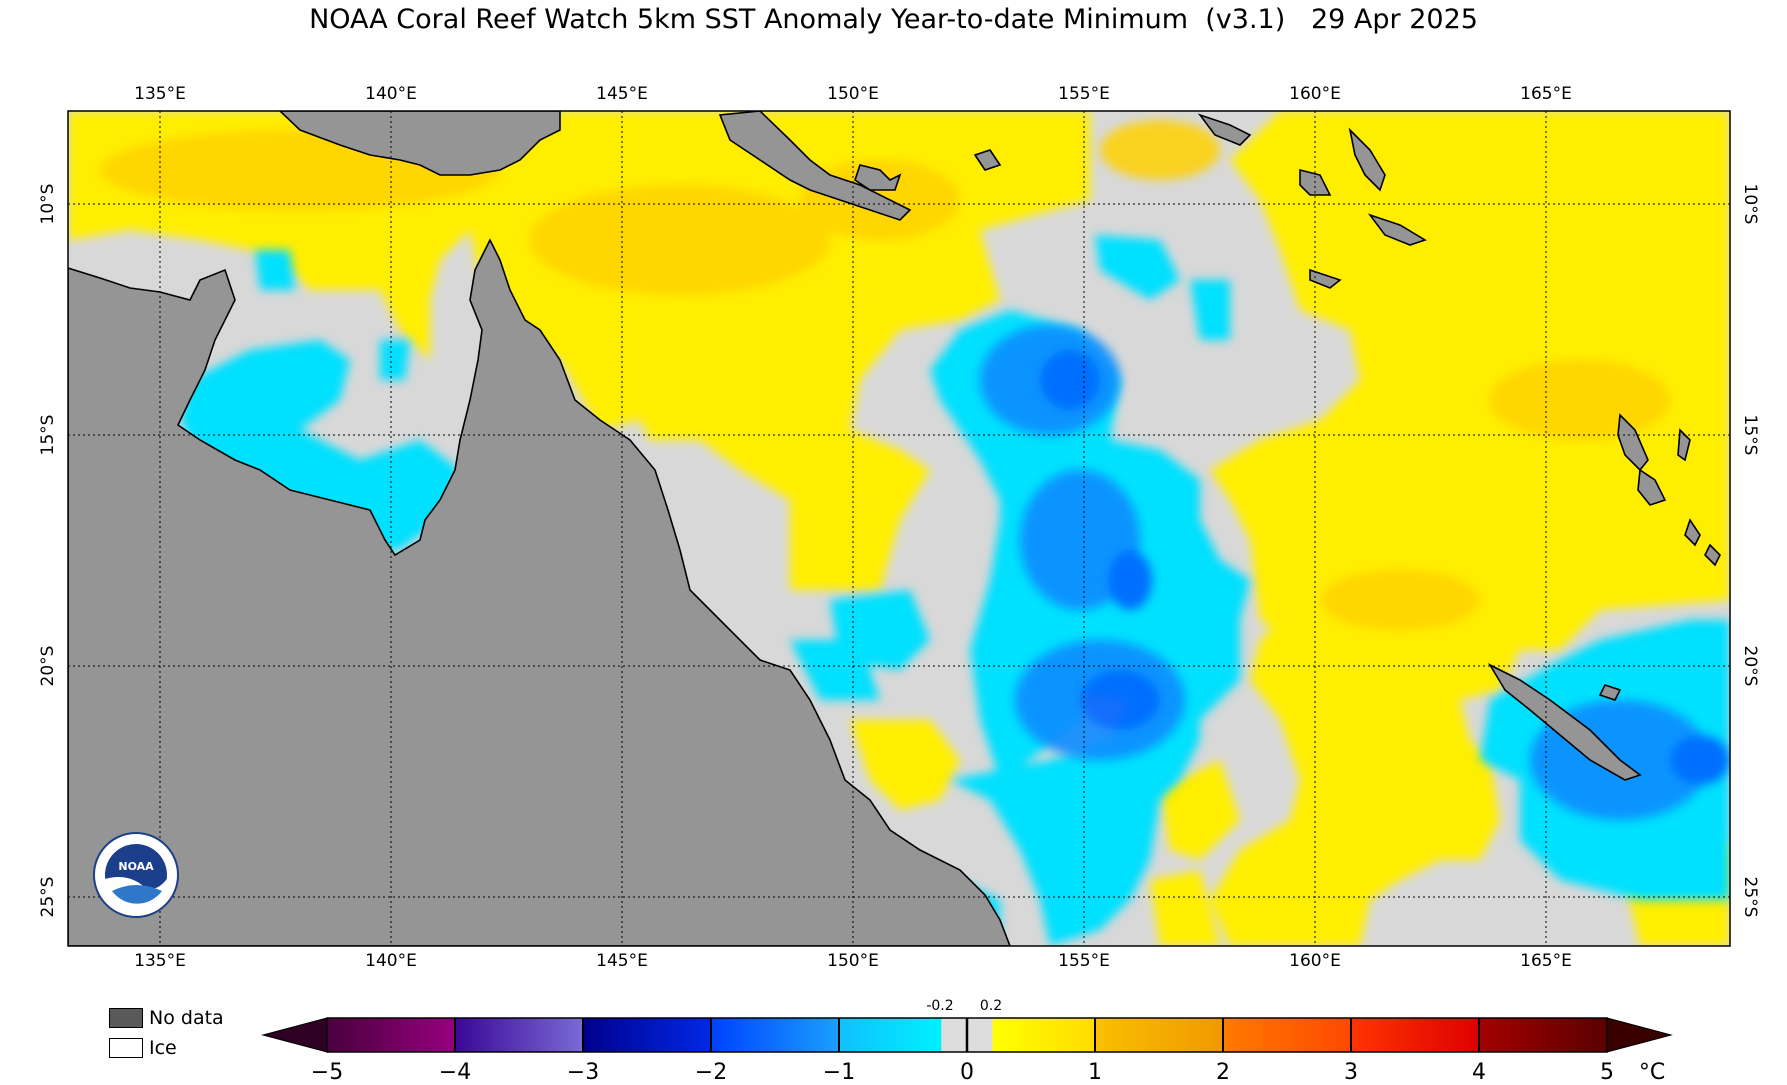  Describe the element at coordinates (1095, 1072) in the screenshot. I see `colorbar-tick: 1` at that location.